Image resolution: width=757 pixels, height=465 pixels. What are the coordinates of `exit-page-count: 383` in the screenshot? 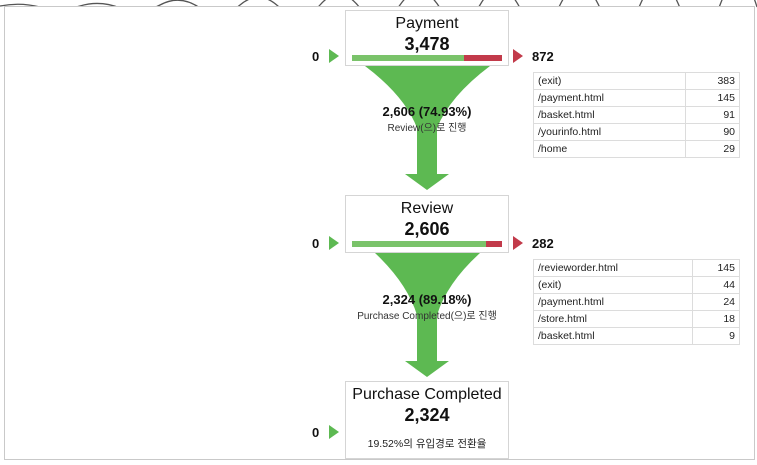 It's located at (712, 81).